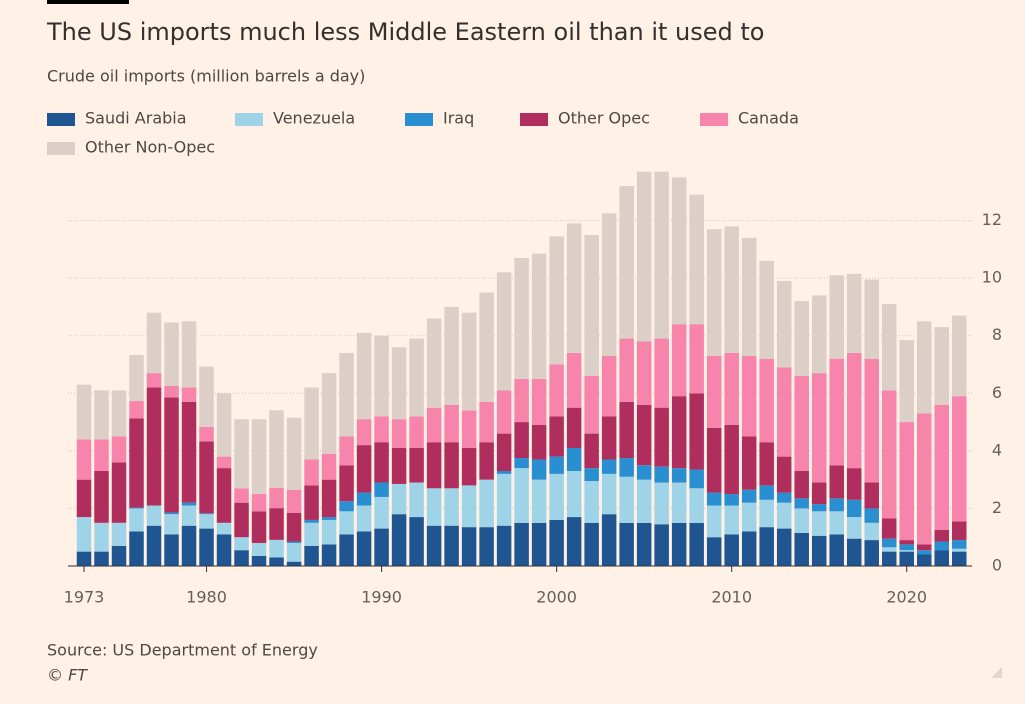 Image resolution: width=1025 pixels, height=704 pixels. I want to click on legend-label: Iraq, so click(458, 118).